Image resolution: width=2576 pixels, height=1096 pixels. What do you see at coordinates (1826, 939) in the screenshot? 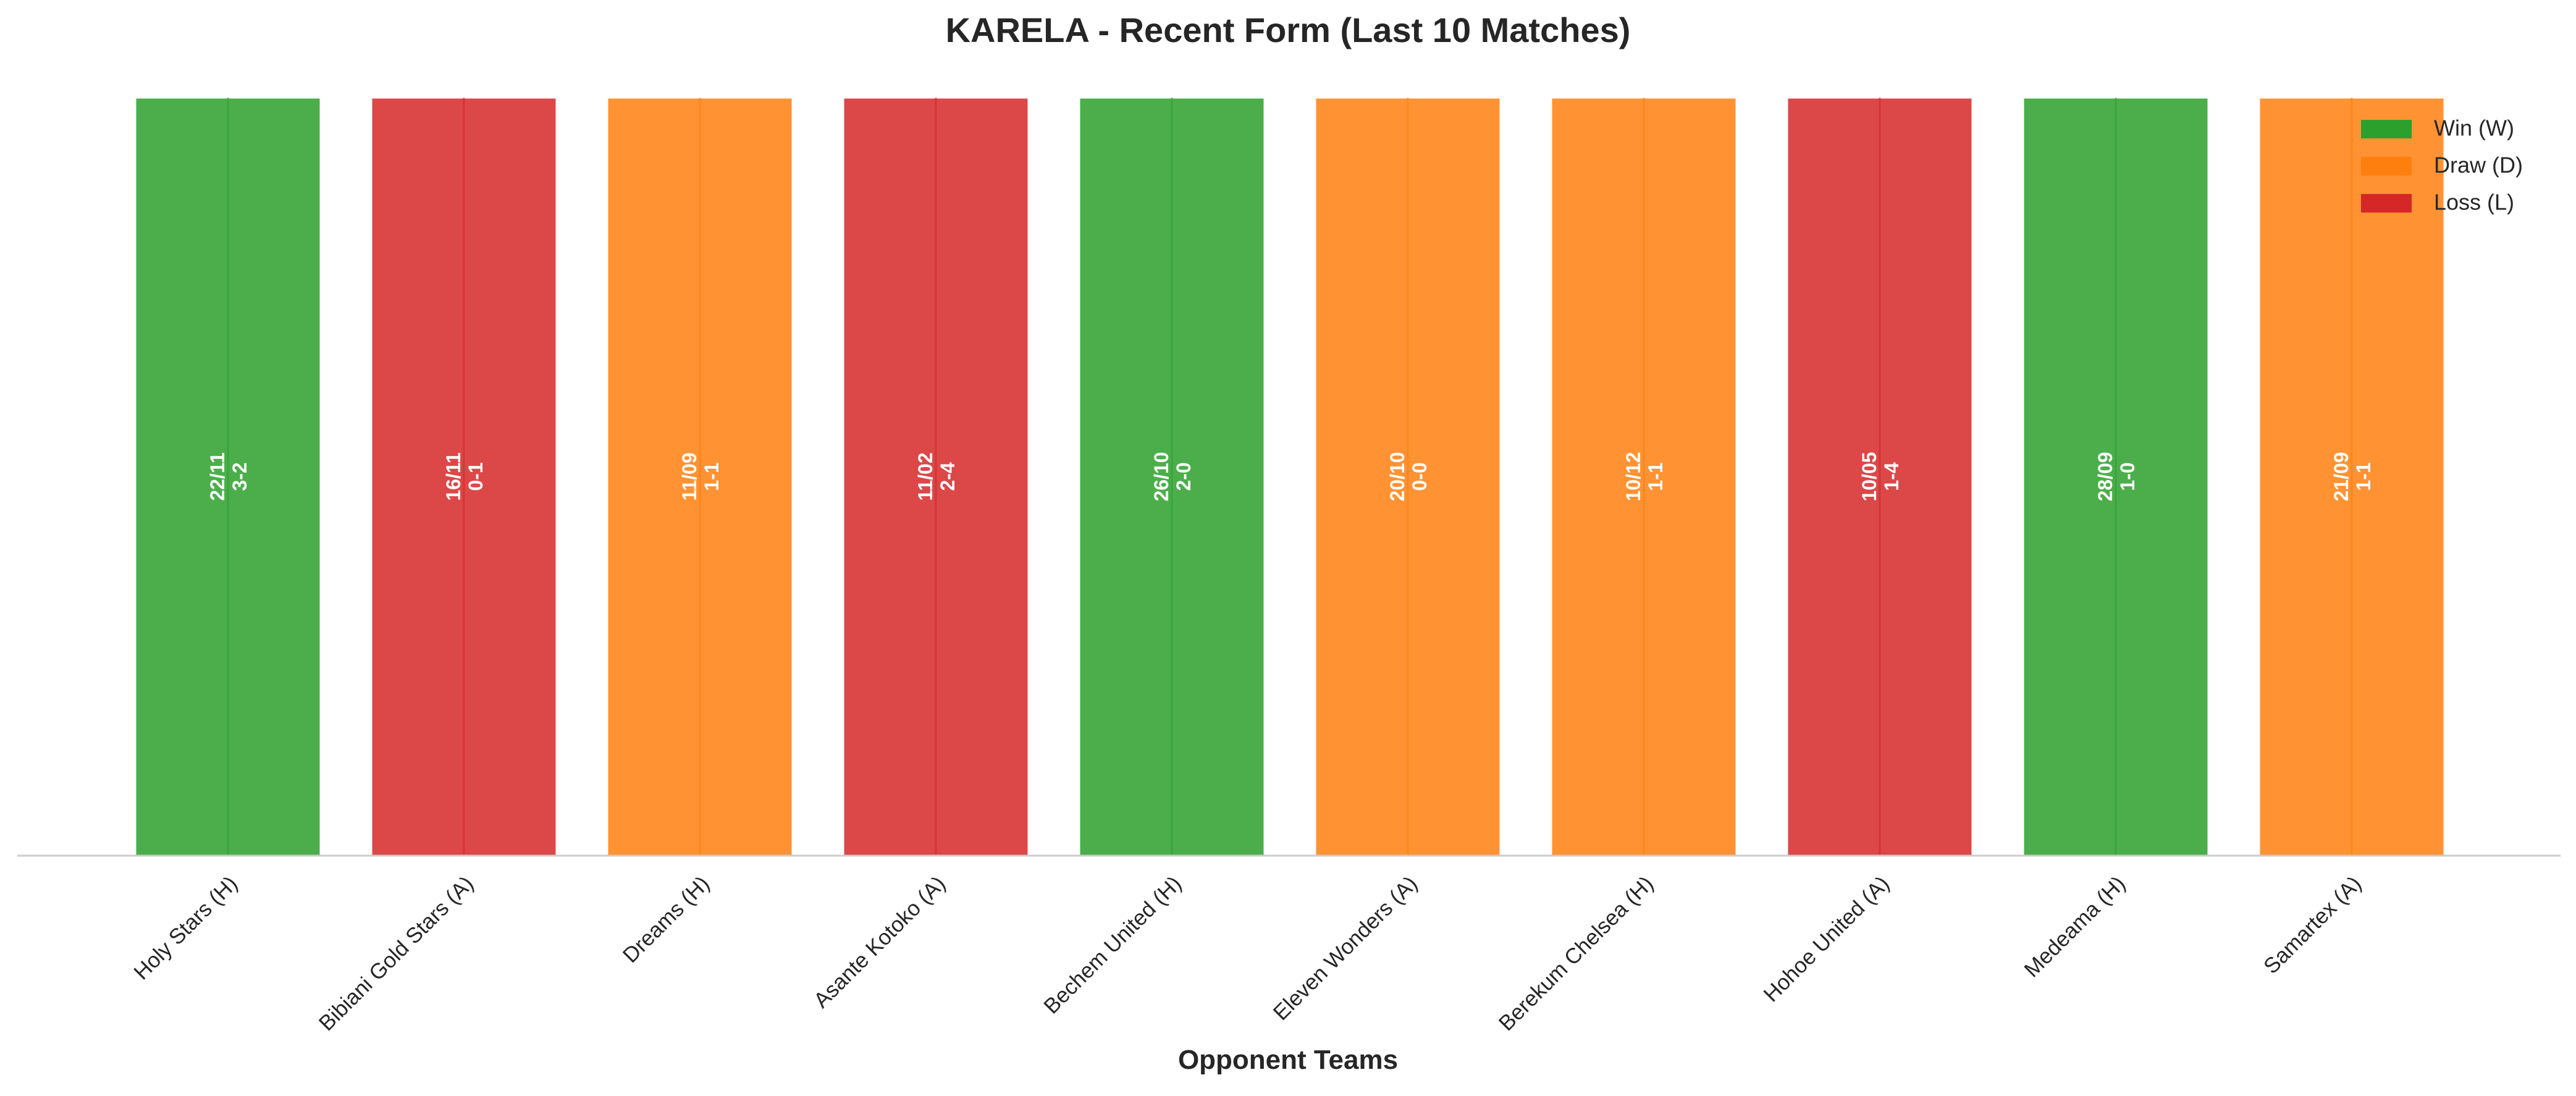
I see `x-tick-label: Hohoe United (A)` at bounding box center [1826, 939].